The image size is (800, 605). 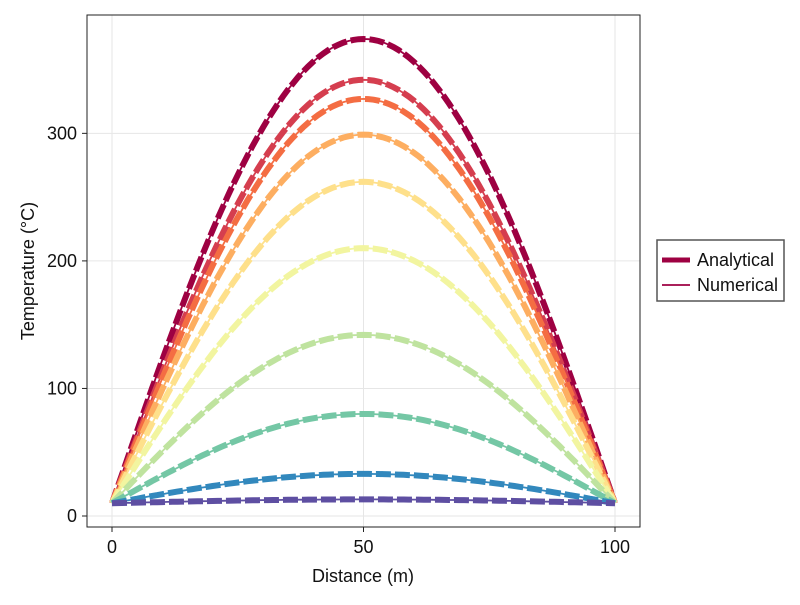 What do you see at coordinates (72, 516) in the screenshot?
I see `y-tick-label: 0` at bounding box center [72, 516].